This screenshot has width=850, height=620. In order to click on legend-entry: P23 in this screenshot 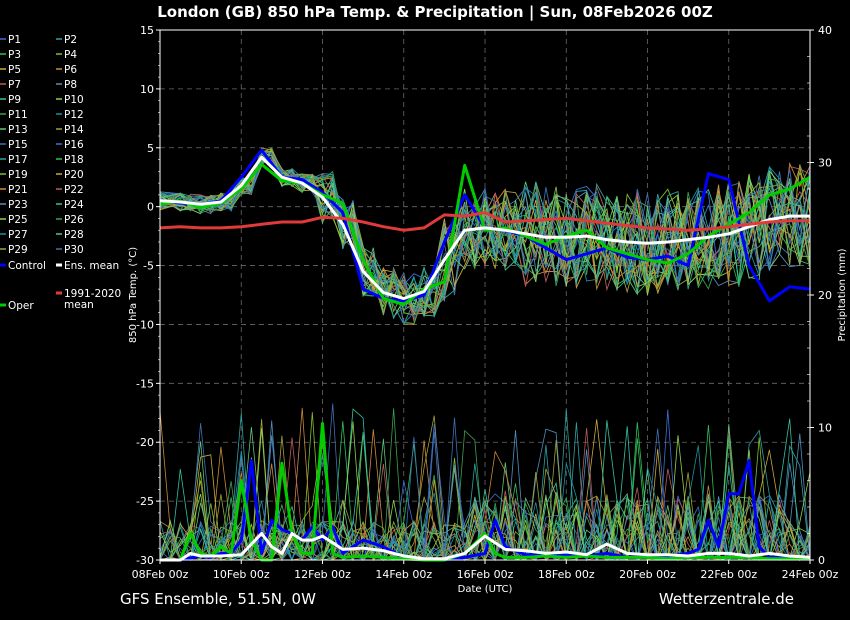, I will do `click(14, 205)`.